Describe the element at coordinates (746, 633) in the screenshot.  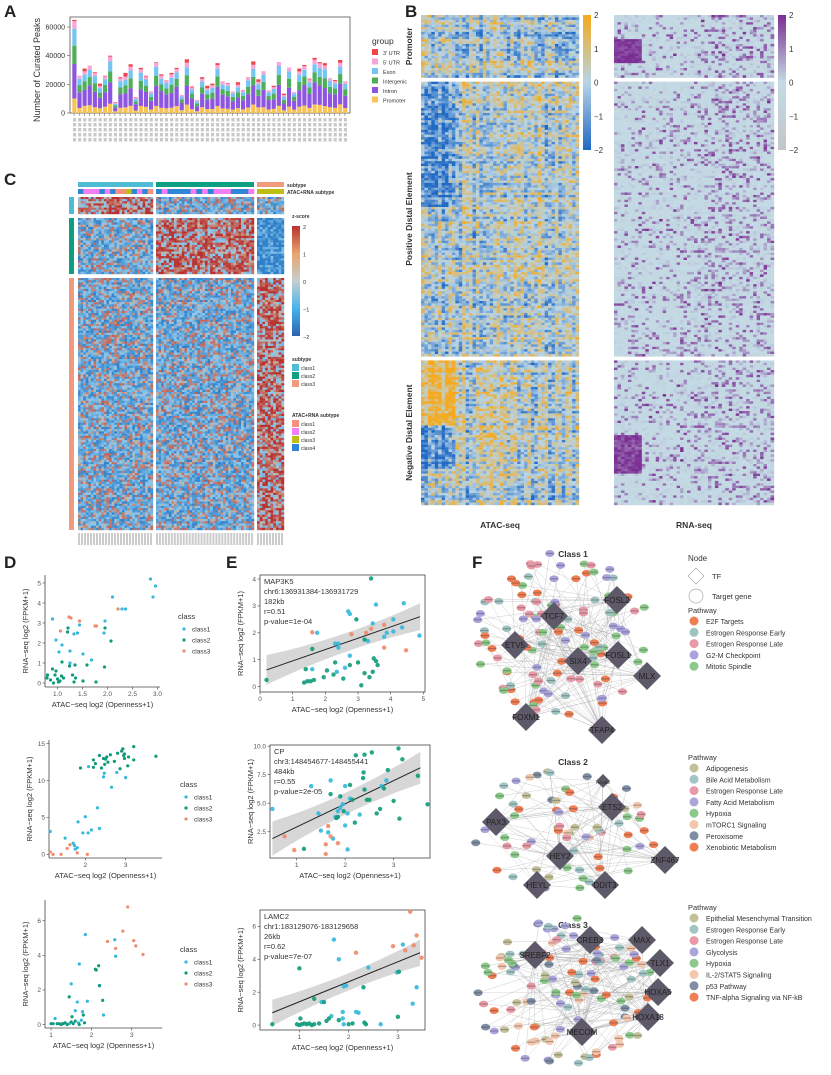
I see `pathway-legend-label: Estrogen Response Early` at that location.